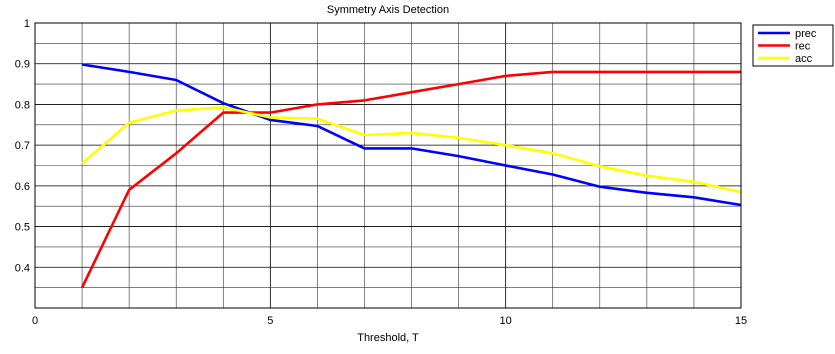 The image size is (835, 354). Describe the element at coordinates (35, 321) in the screenshot. I see `x-tick-label: 0` at that location.